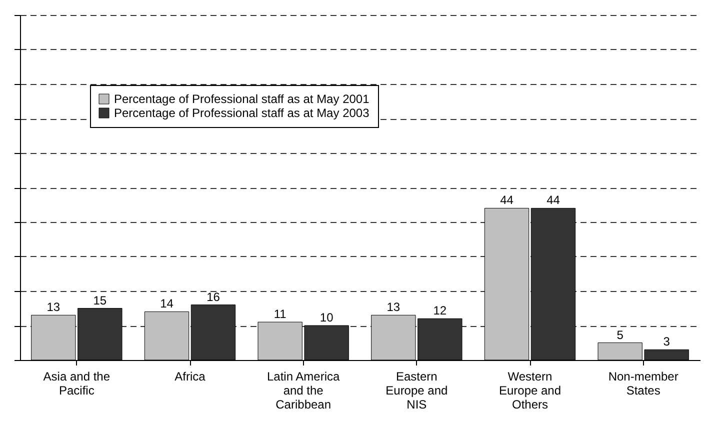 Image resolution: width=712 pixels, height=439 pixels. What do you see at coordinates (76, 384) in the screenshot?
I see `x-tick-label: Asia and the Pacific` at bounding box center [76, 384].